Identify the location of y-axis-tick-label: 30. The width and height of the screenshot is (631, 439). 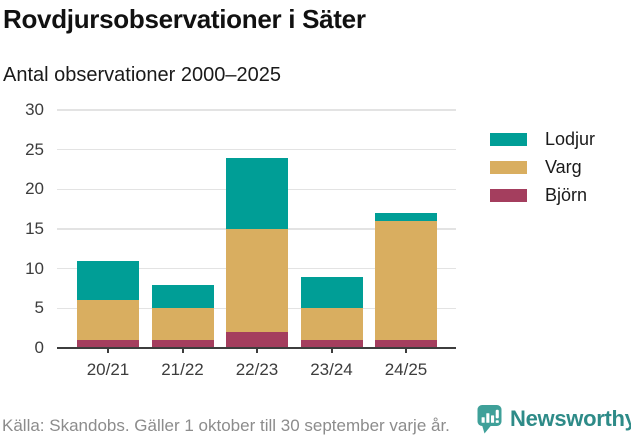
(34, 109).